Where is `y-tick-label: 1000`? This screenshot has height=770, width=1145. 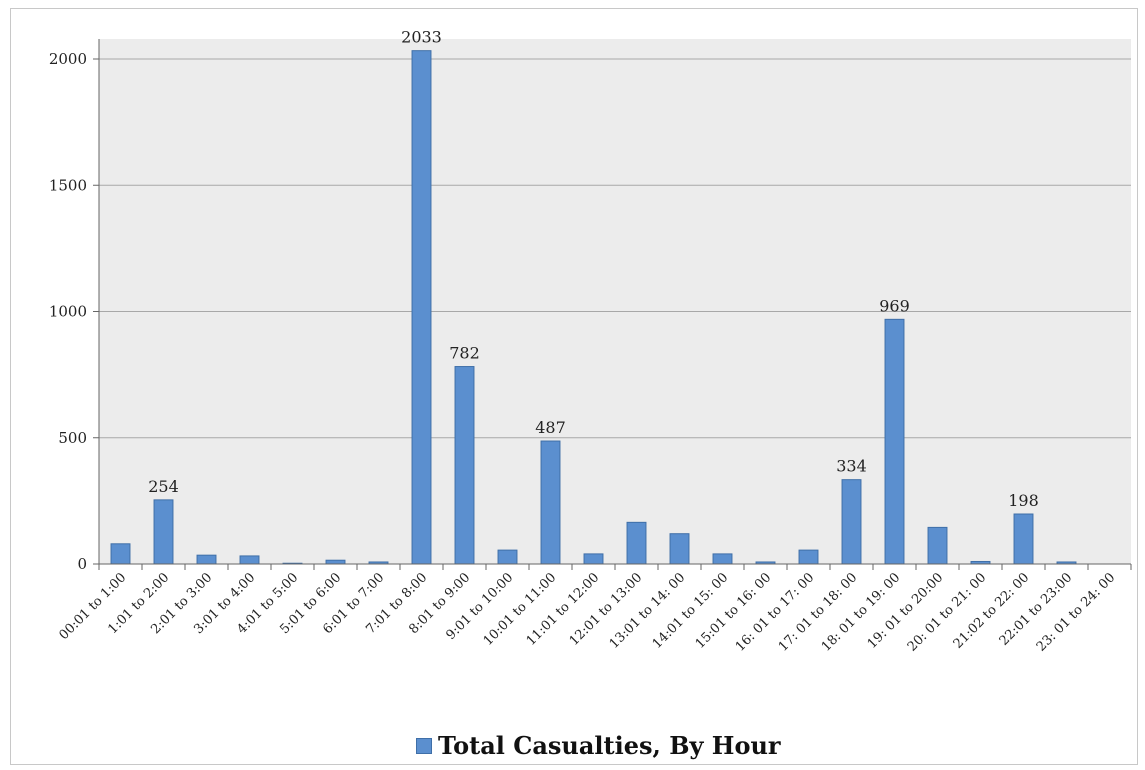
y-tick-label: 1000 is located at coordinates (68, 312).